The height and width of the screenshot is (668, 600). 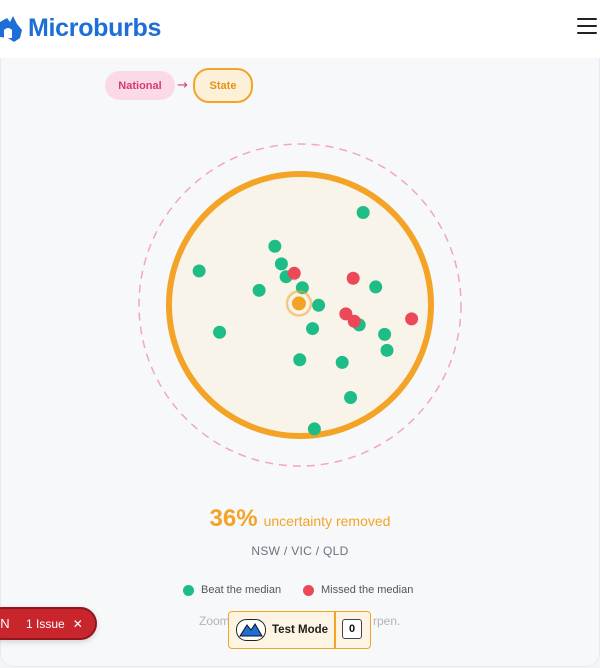 I want to click on stat-label: uncertainty removed, so click(x=327, y=521).